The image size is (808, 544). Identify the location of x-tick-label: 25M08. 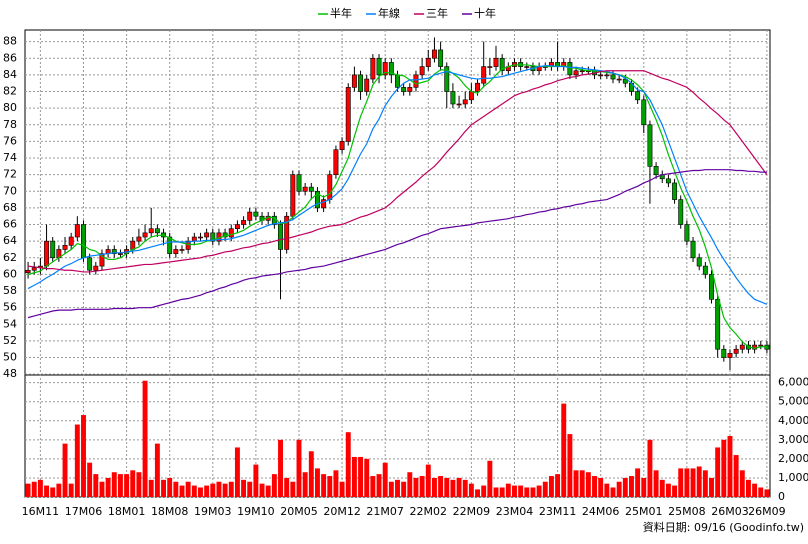
(687, 511).